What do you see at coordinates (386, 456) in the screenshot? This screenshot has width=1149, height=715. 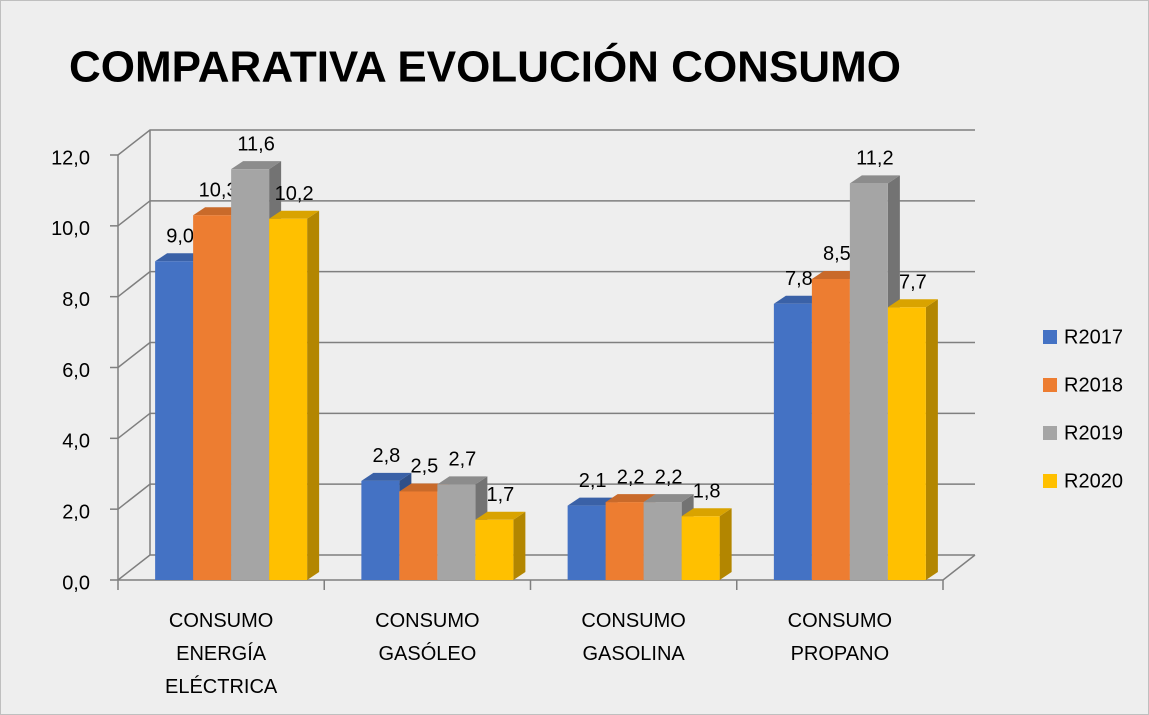 I see `data-label: 2,8` at bounding box center [386, 456].